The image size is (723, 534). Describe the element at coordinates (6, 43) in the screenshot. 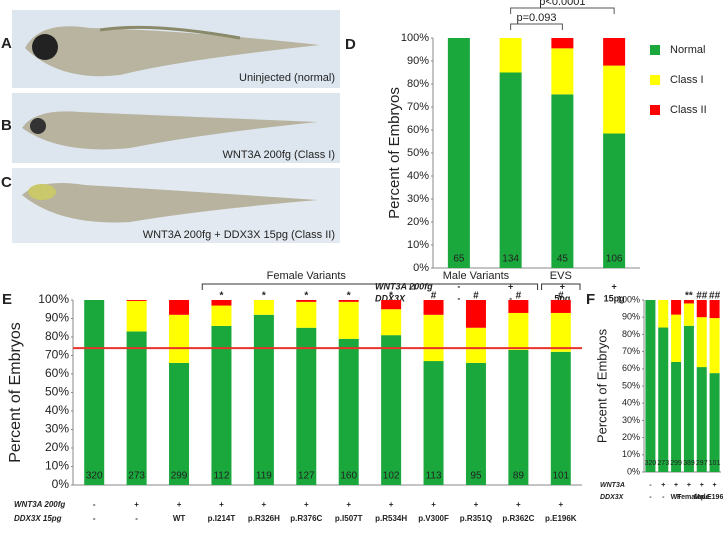

I see `panel-letter: A` at that location.